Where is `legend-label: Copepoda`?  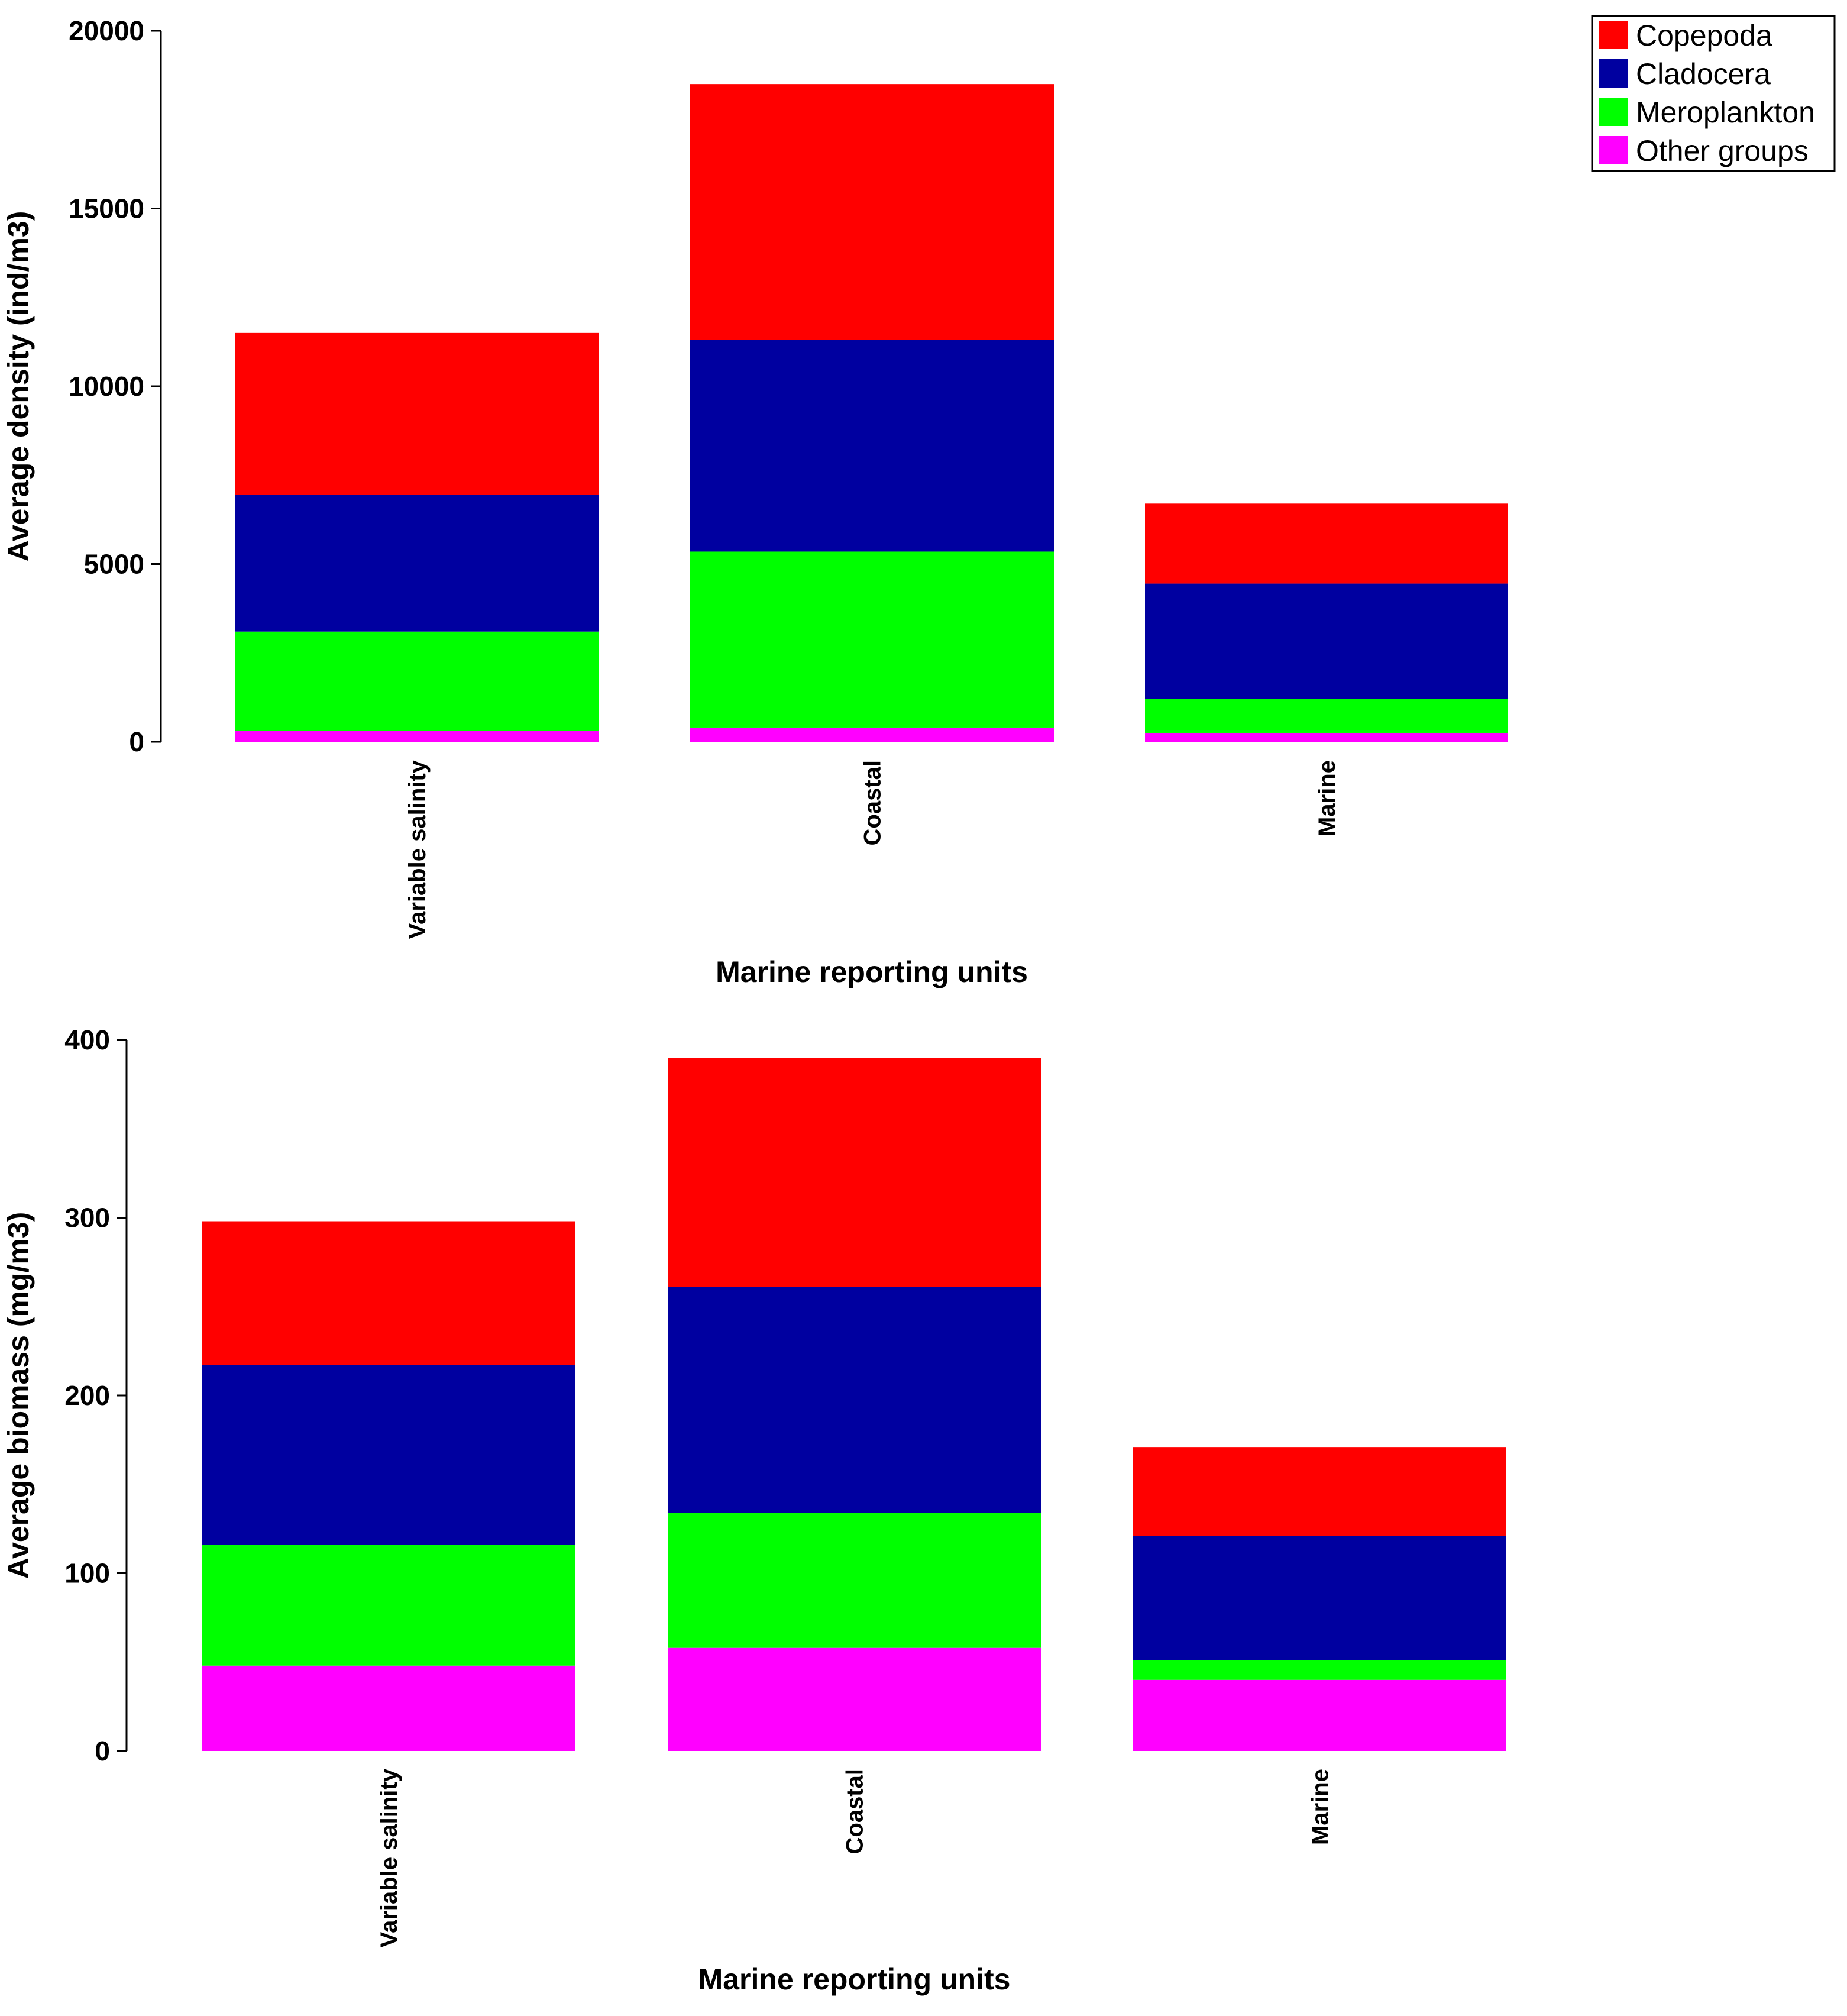 legend-label: Copepoda is located at coordinates (1704, 35).